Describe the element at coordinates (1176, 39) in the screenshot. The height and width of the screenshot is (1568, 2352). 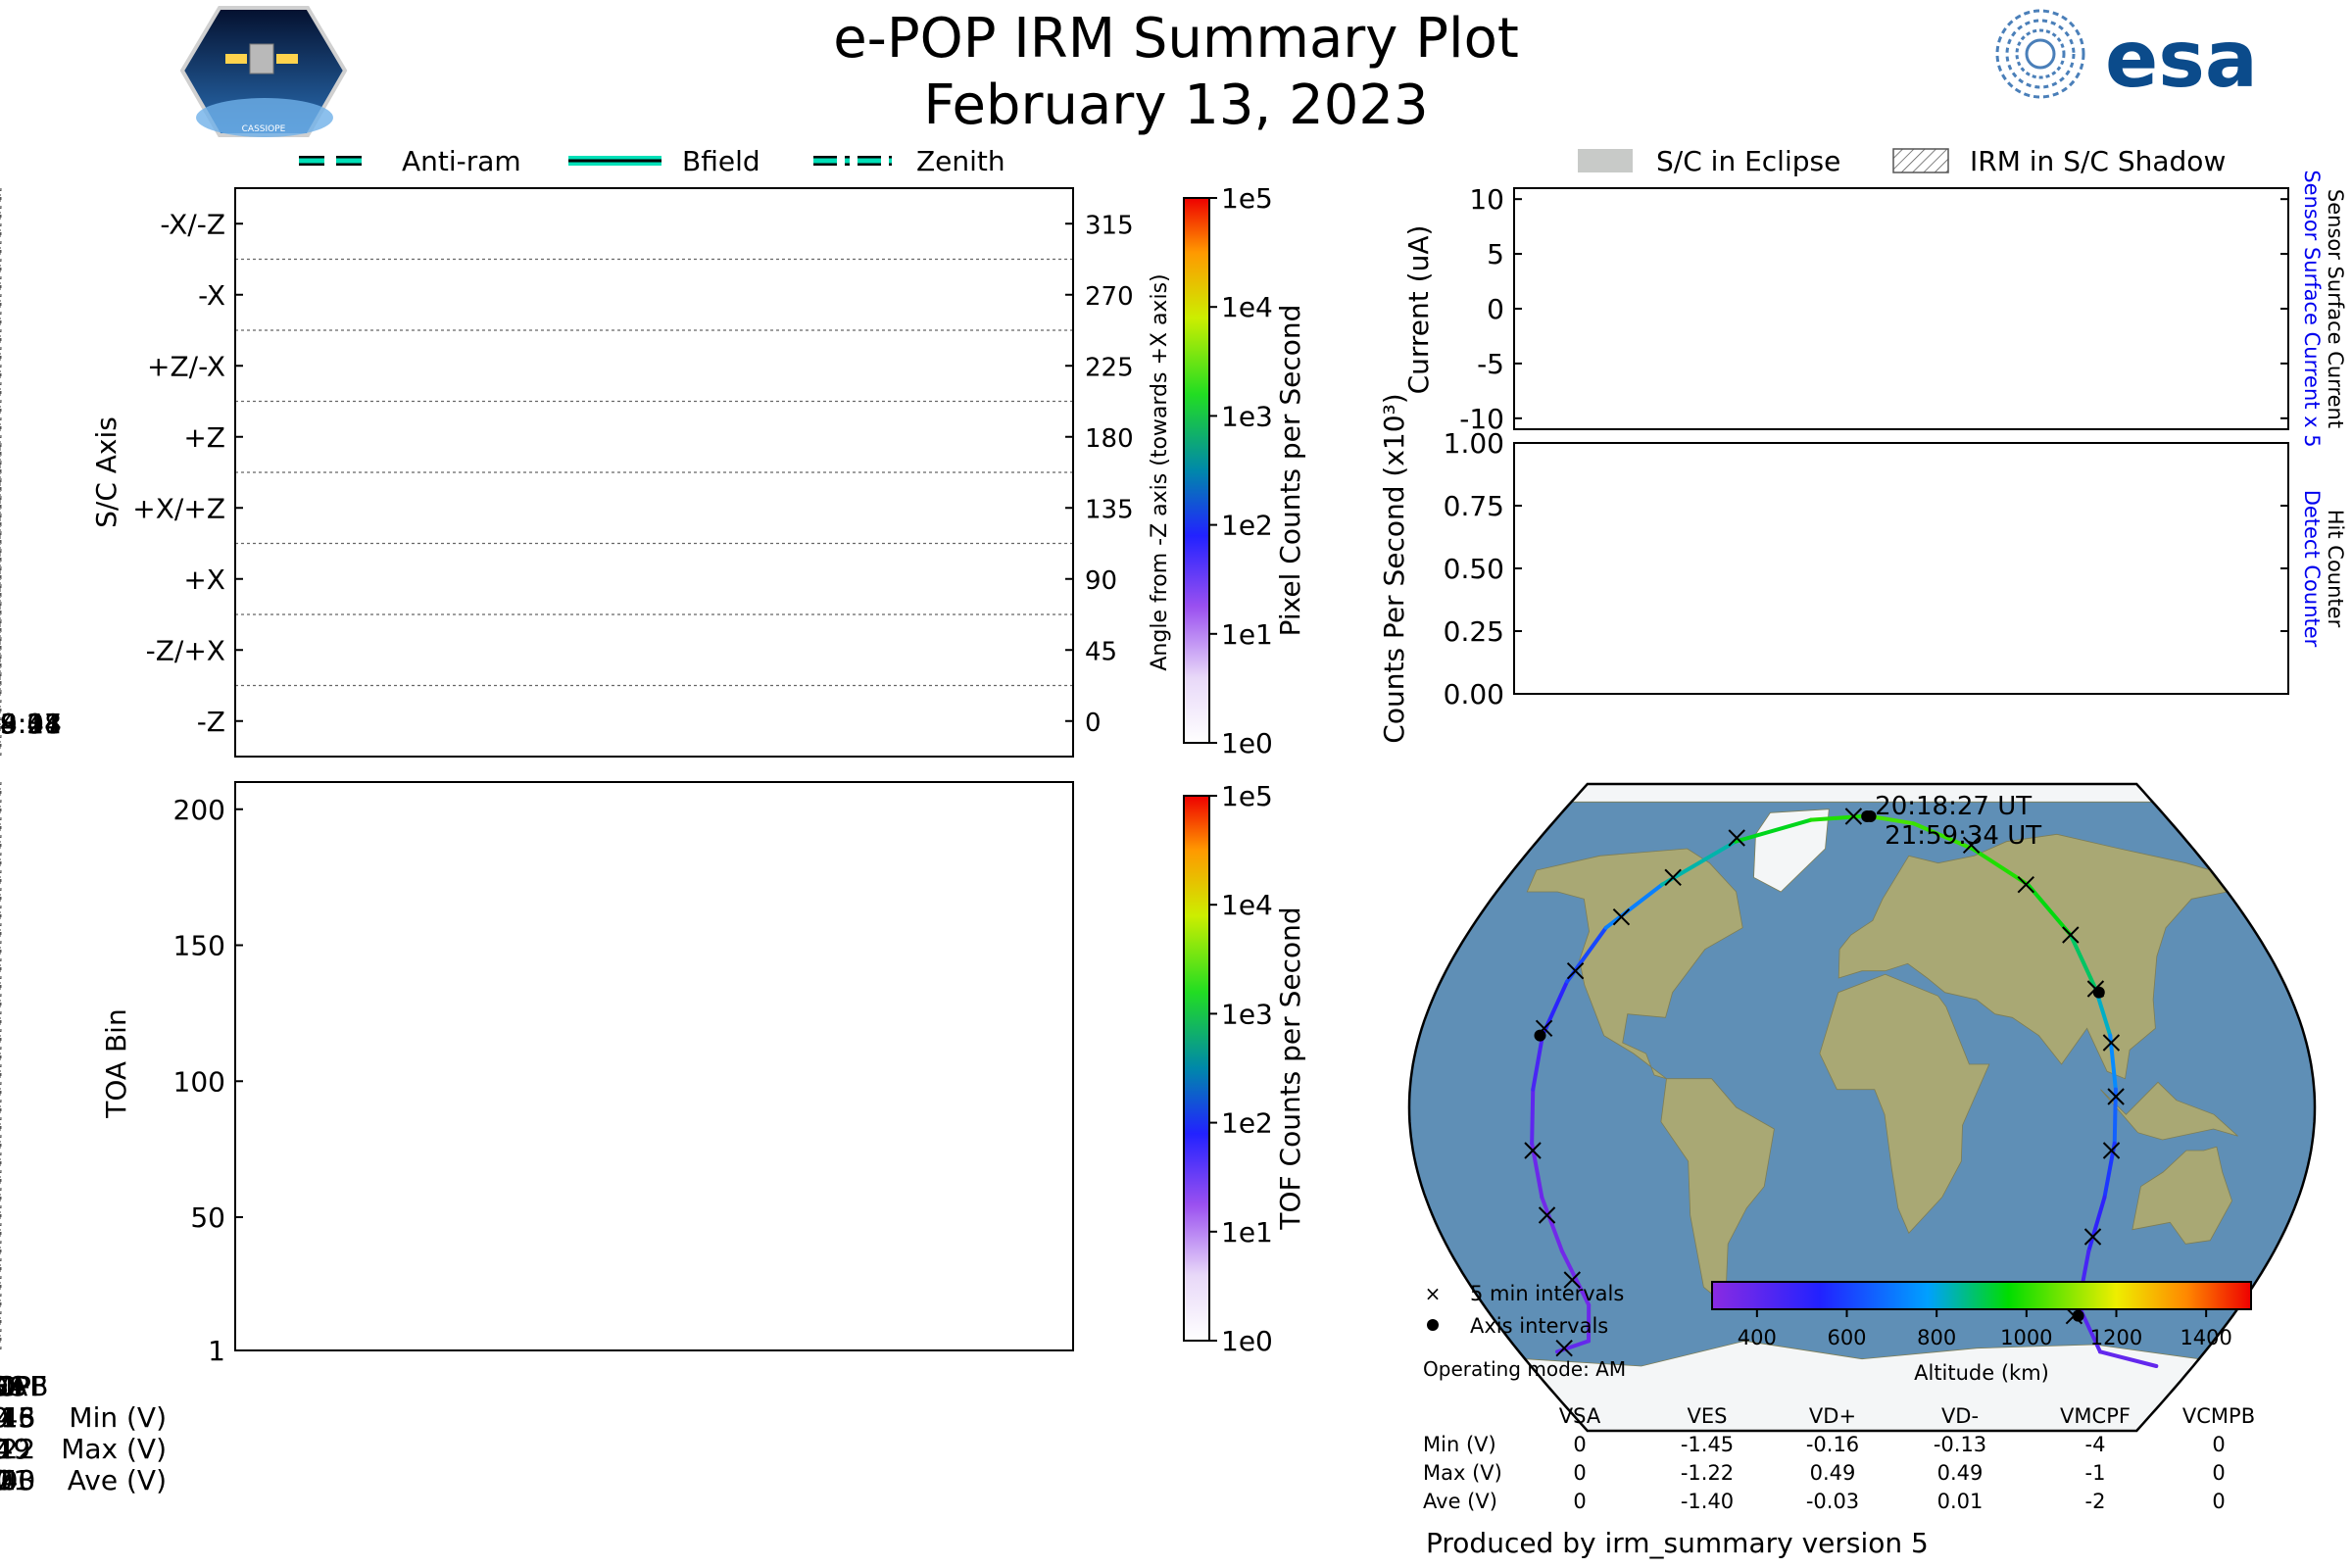
I see `page-title: e-POP IRM Summary Plot` at that location.